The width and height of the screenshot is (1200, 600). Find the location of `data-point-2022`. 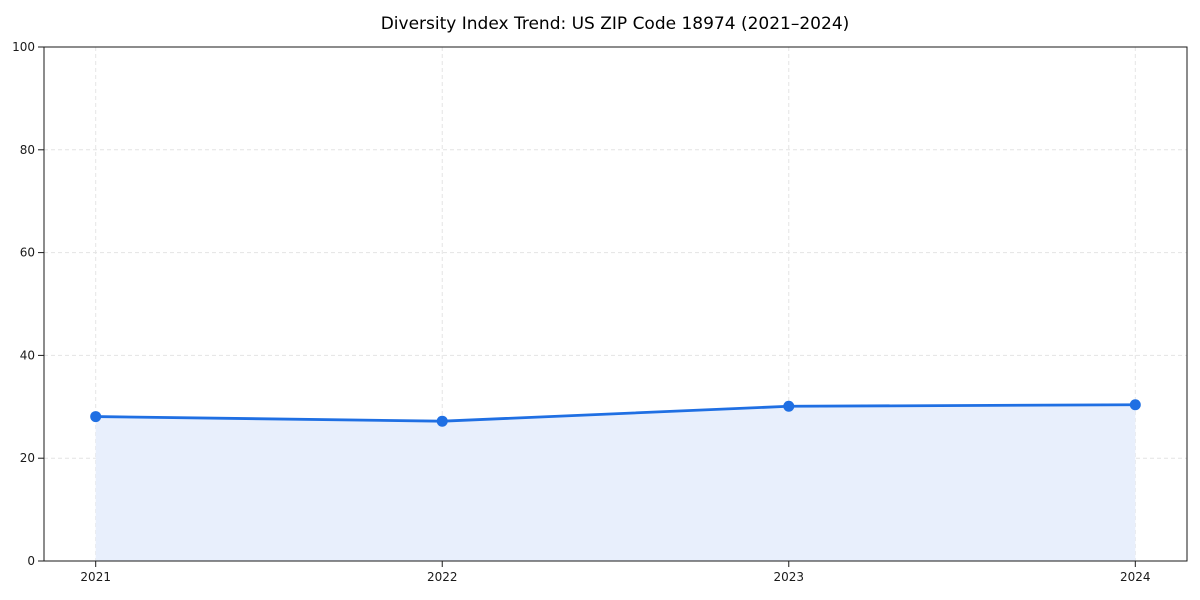

data-point-2022 is located at coordinates (442, 421).